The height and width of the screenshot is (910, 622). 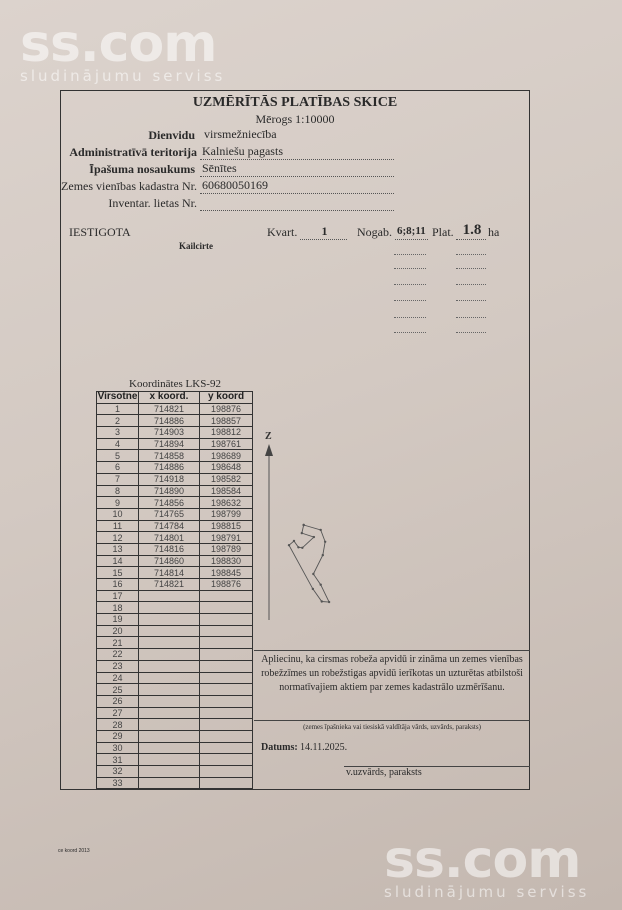 I want to click on vertex-cell: 31, so click(x=117, y=759).